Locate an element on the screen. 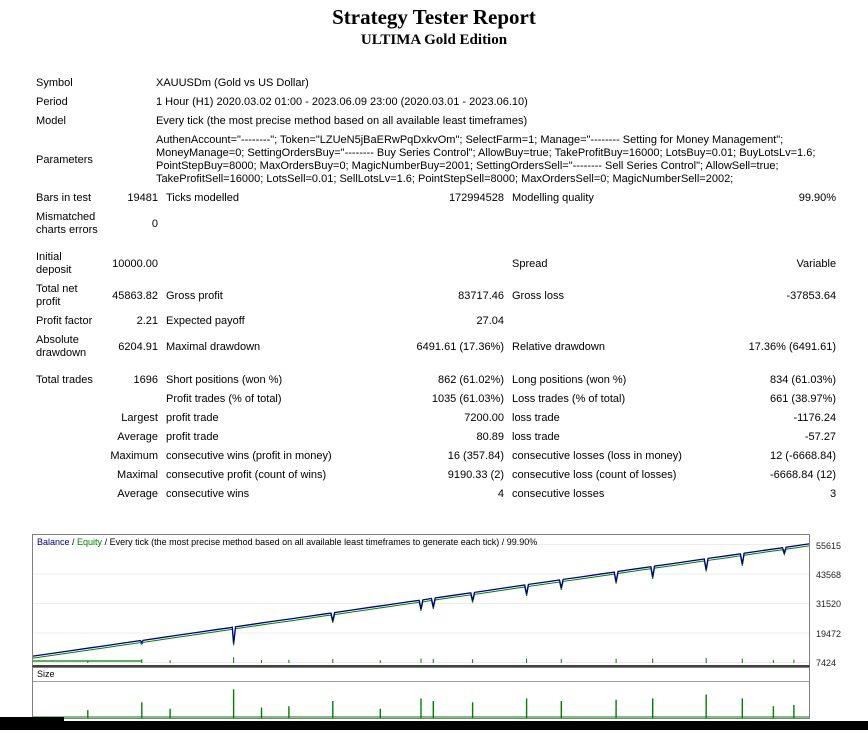  table-spacer is located at coordinates (436, 244).